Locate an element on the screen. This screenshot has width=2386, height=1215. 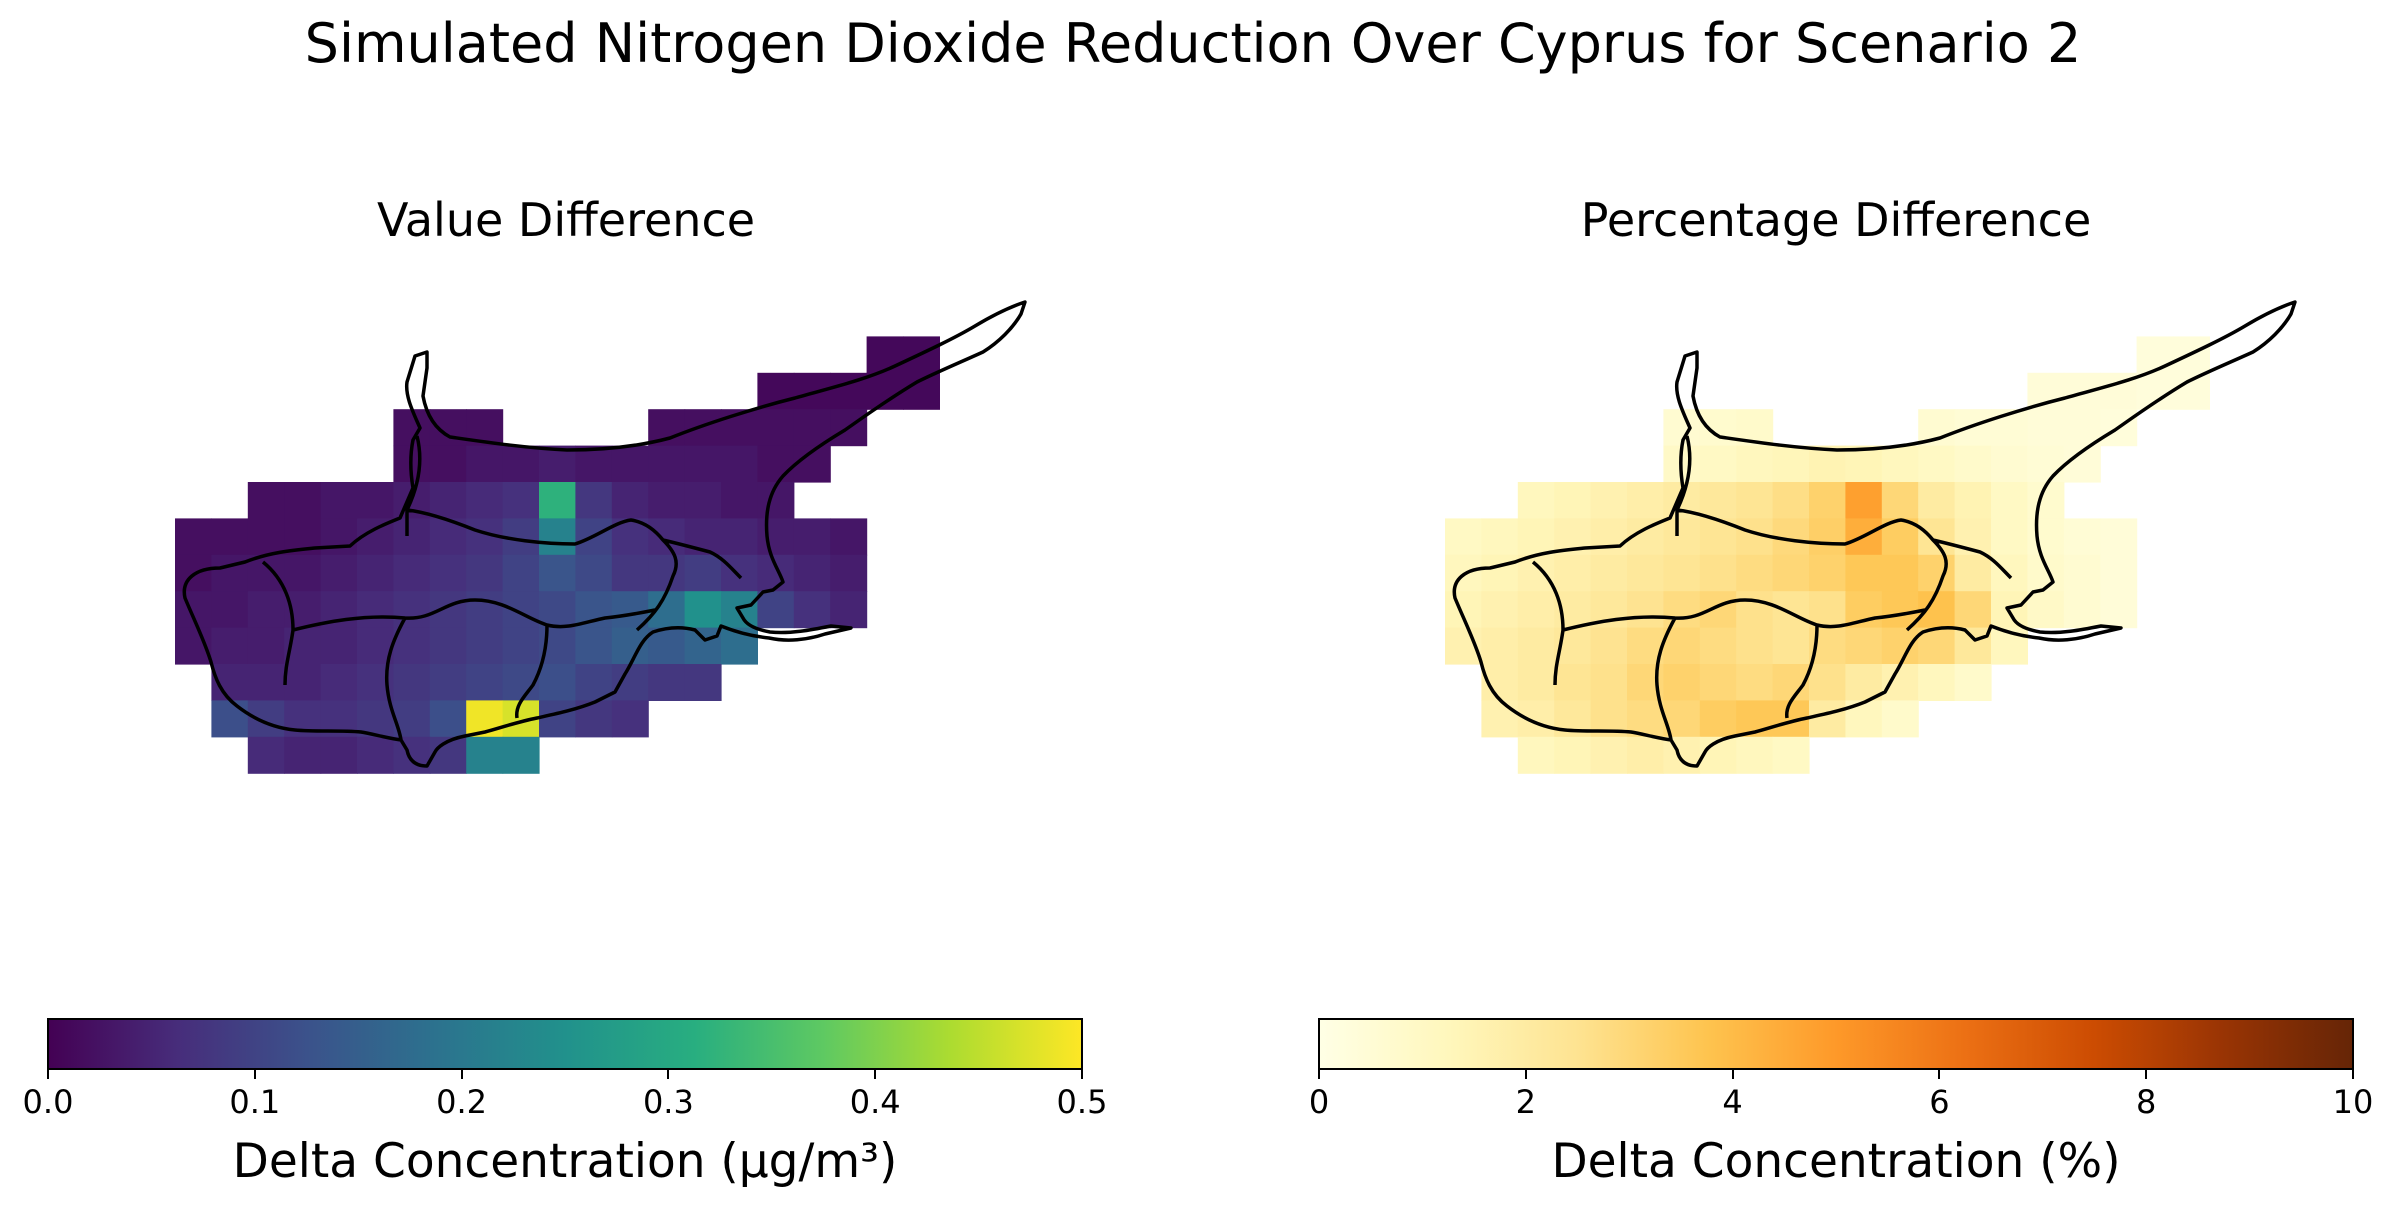
colorbar-tick-label: 6 is located at coordinates (1939, 1102).